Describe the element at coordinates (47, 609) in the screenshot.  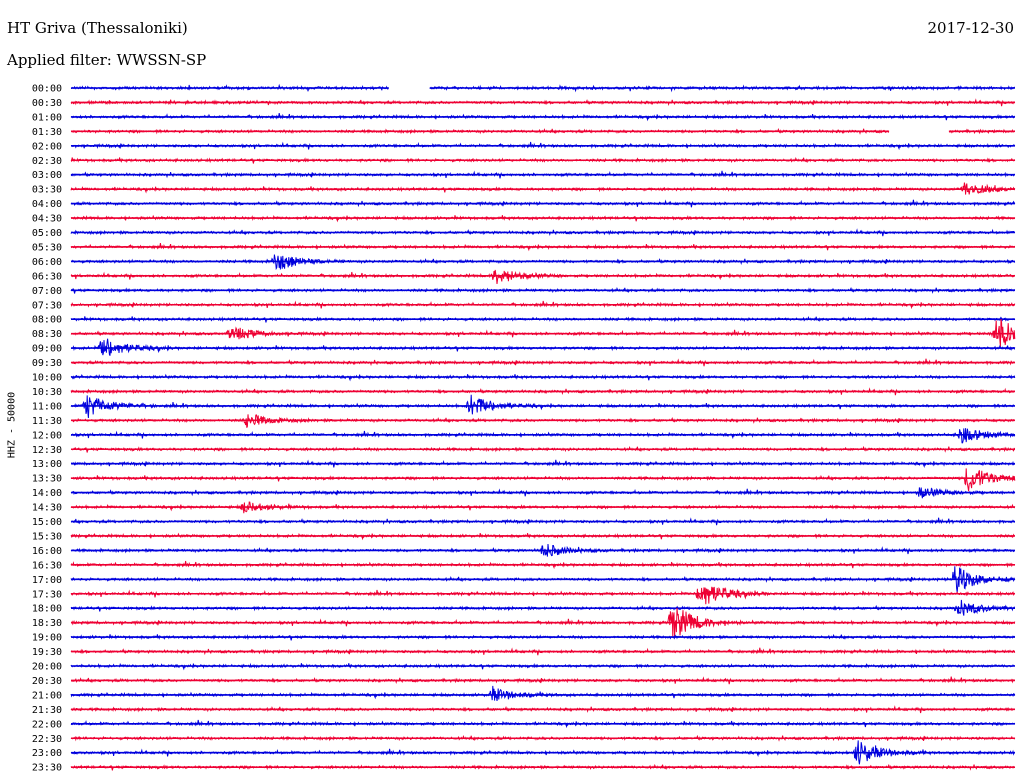
I see `trace-time-label: 18:00` at that location.